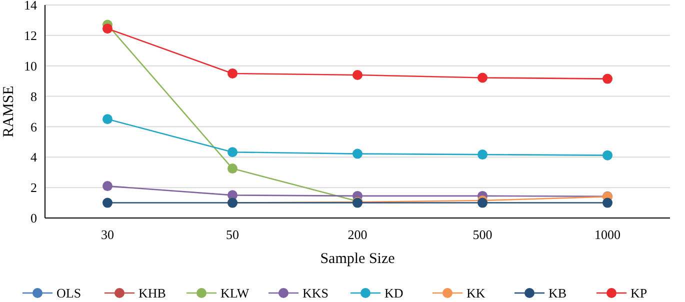  What do you see at coordinates (33, 188) in the screenshot?
I see `y-tick-label: 2` at bounding box center [33, 188].